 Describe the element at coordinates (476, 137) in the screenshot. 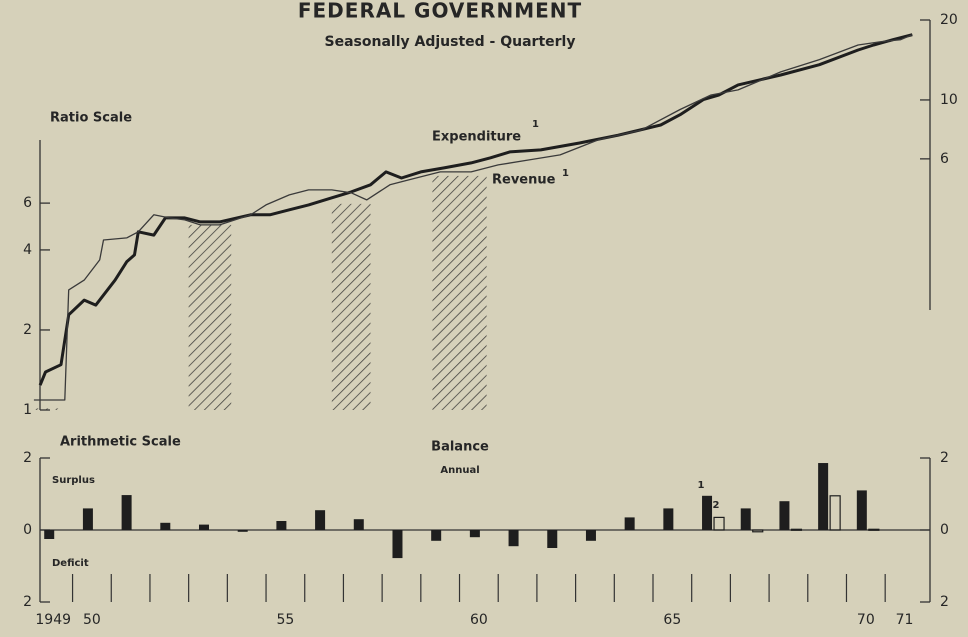

I see `series-label: Expenditure` at that location.